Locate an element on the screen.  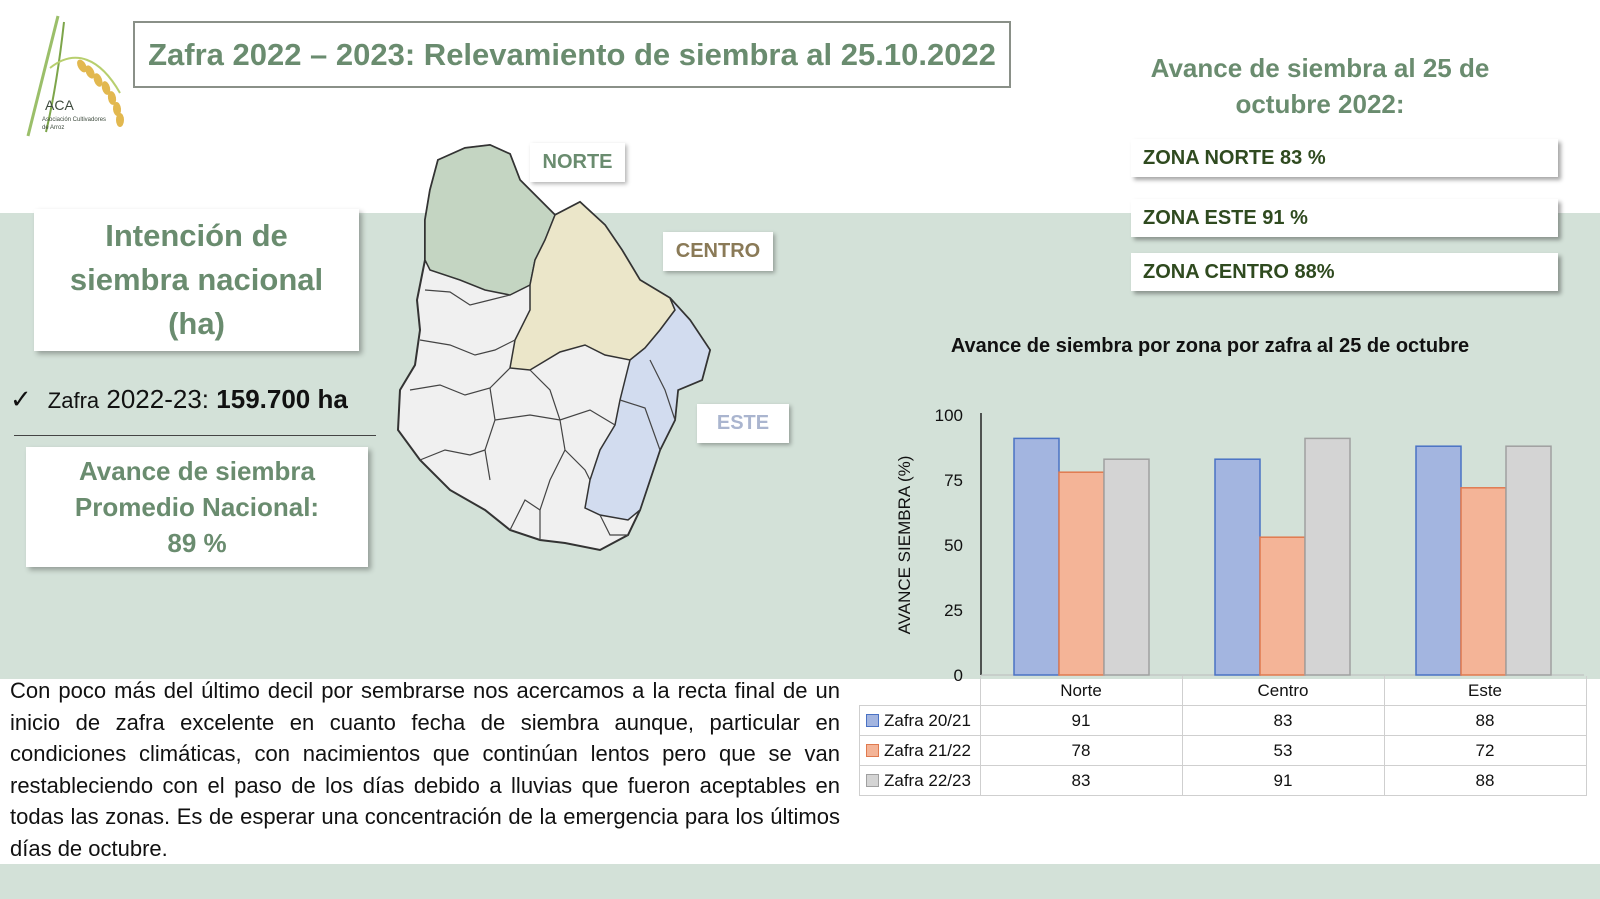
table-row: Zafra 20/21 91 83 88 is located at coordinates (1223, 720).